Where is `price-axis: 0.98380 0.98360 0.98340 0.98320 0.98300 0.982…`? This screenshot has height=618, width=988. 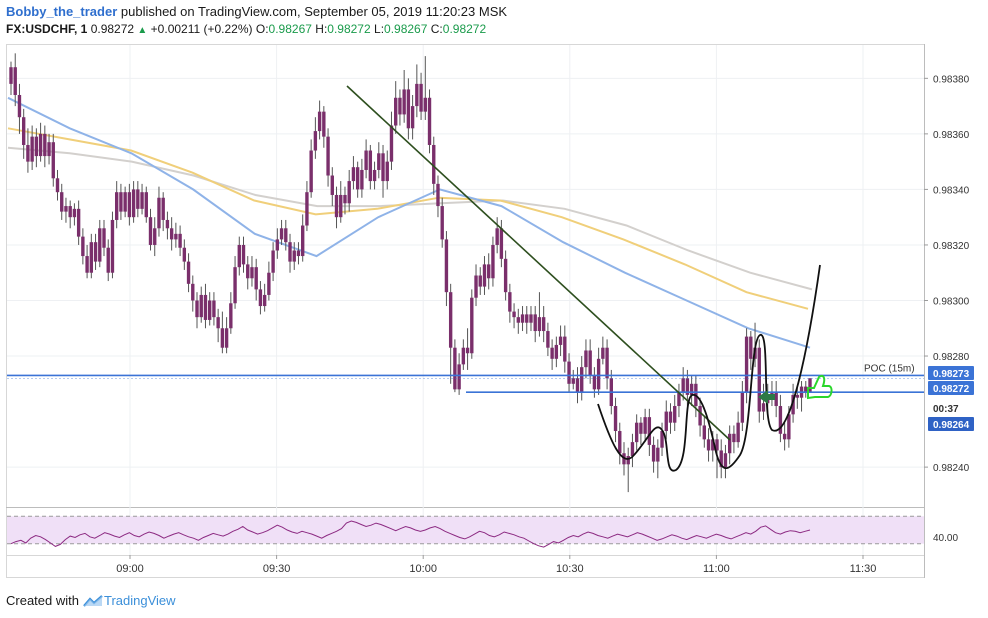
price-axis: 0.98380 0.98360 0.98340 0.98320 0.98300 0.982… is located at coordinates (949, 274).